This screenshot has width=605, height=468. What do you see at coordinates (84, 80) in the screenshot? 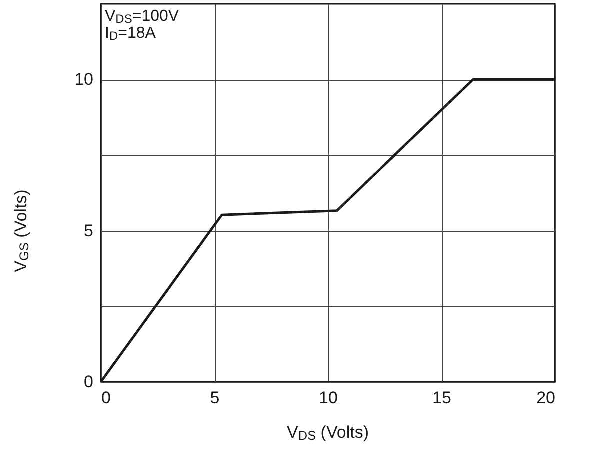
I see `y-tick-label: 10` at bounding box center [84, 80].